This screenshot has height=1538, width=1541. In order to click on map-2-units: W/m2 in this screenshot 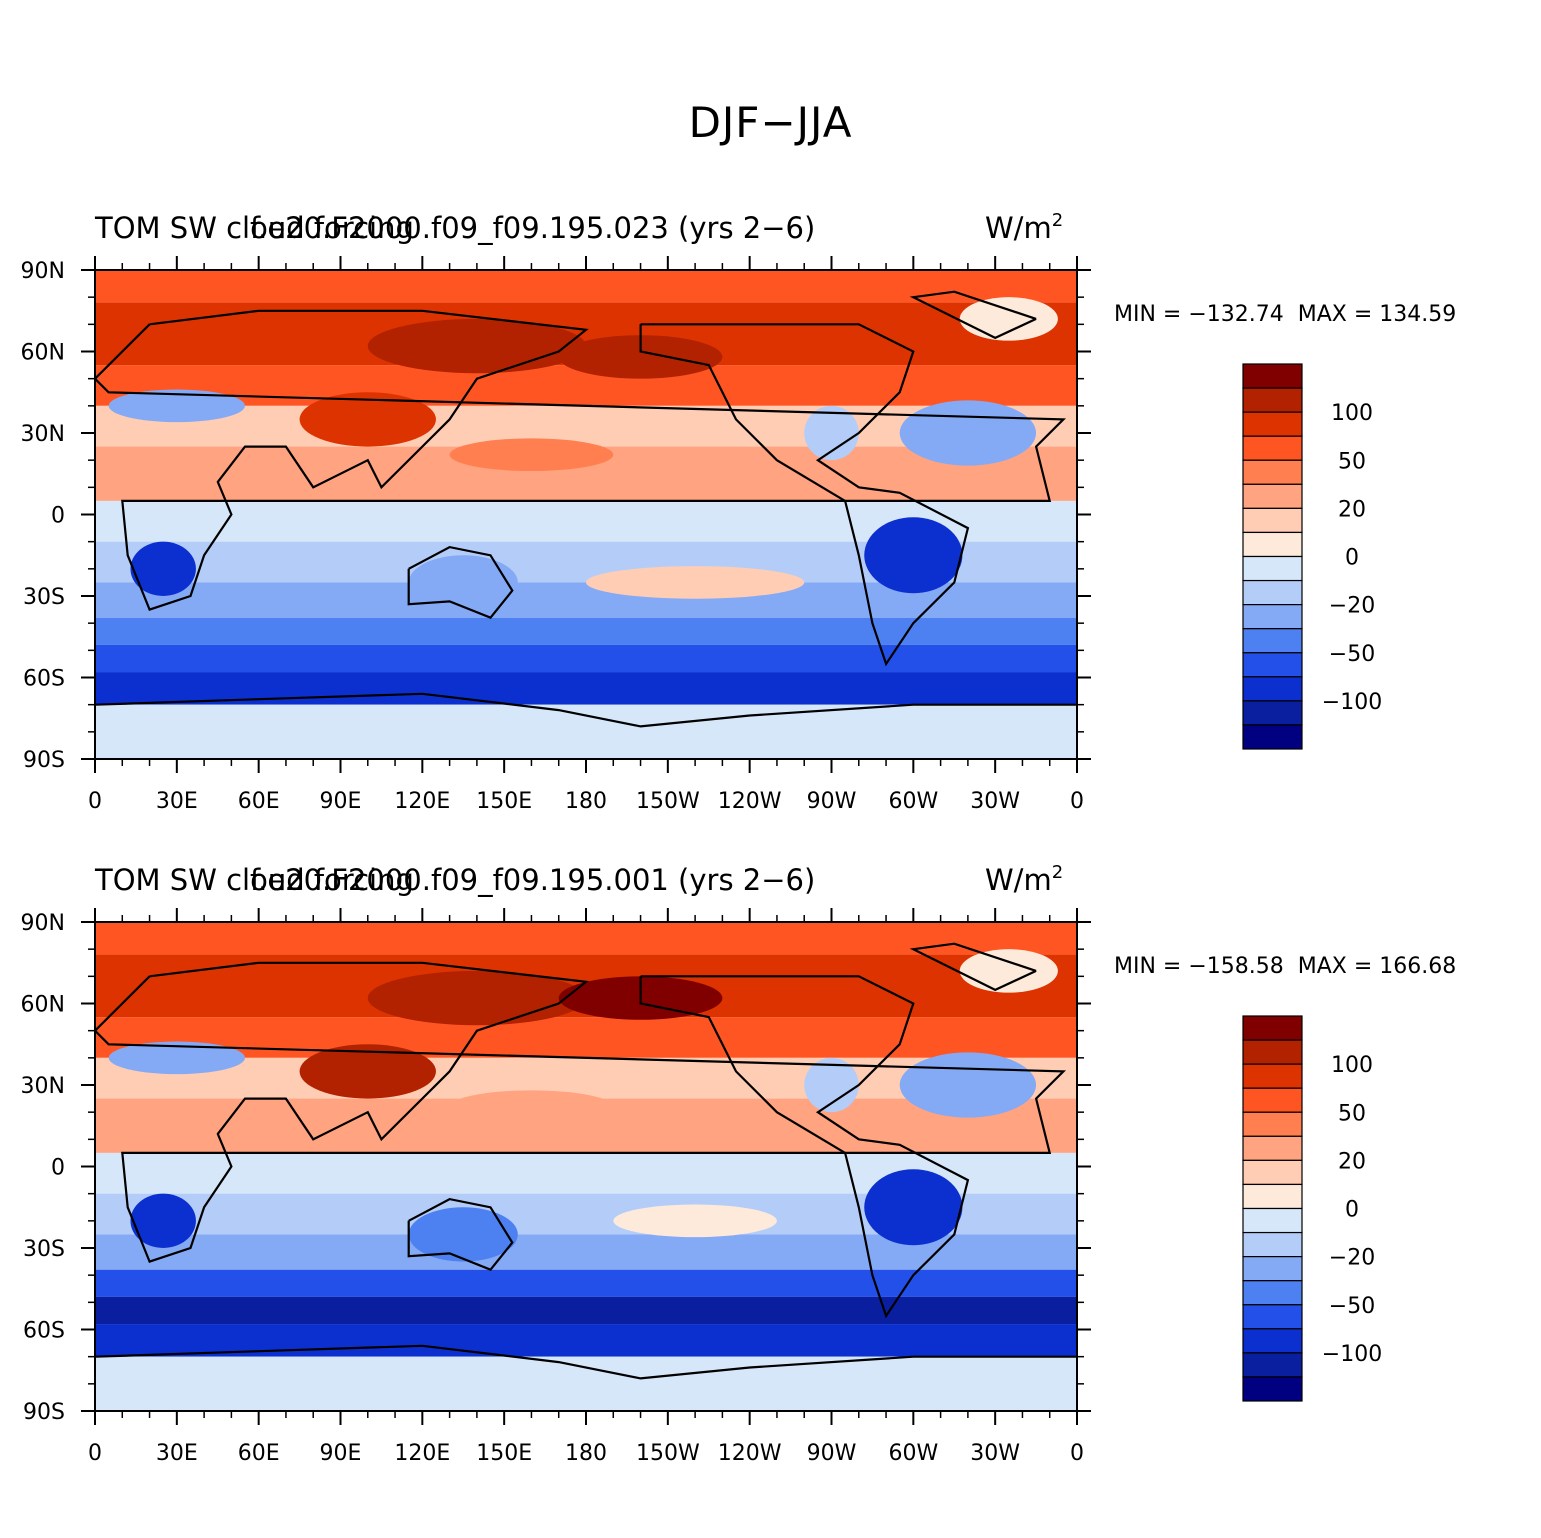, I will do `click(1024, 879)`.